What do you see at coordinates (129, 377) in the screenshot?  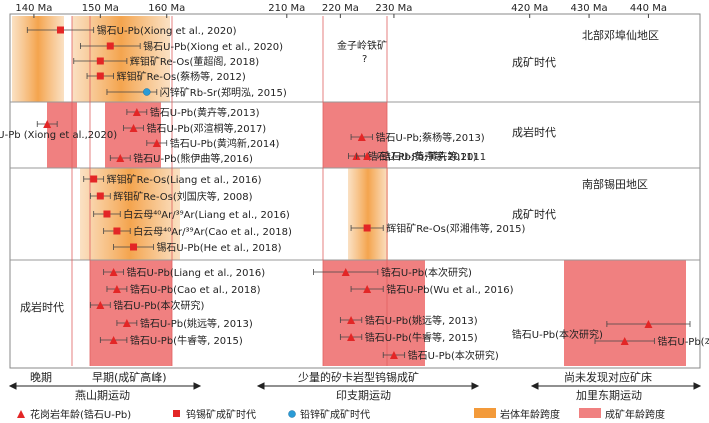 I see `period-early: 早期(成矿高峰)` at bounding box center [129, 377].